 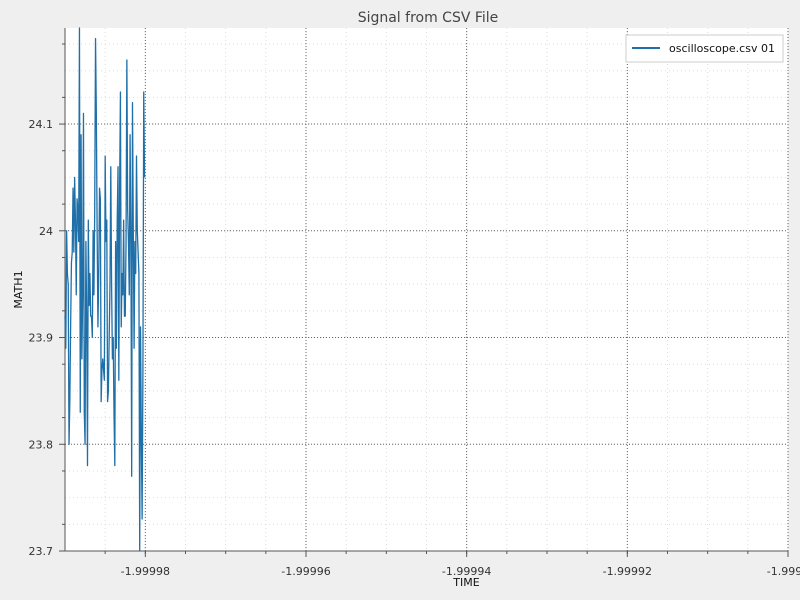 I want to click on x-tick-label: -1.99998, so click(x=145, y=571).